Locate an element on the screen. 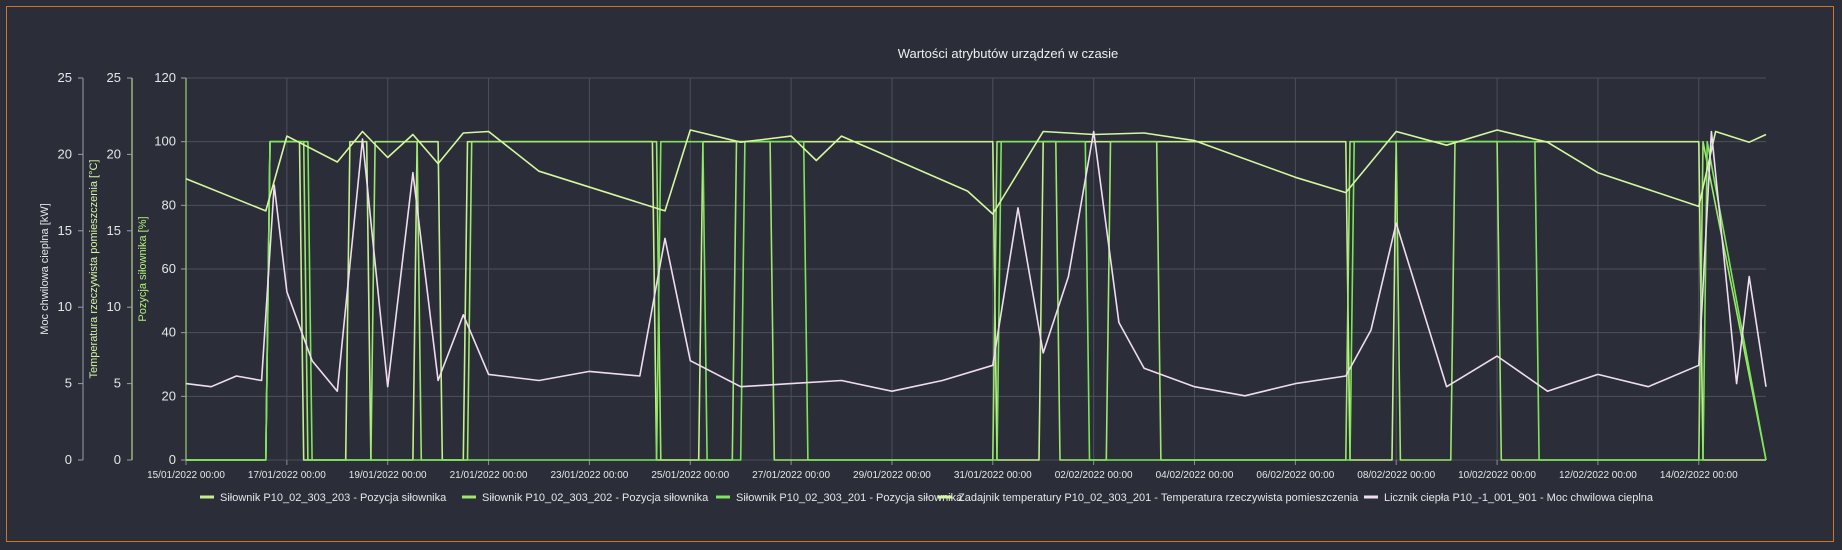 This screenshot has width=1842, height=550. x-tick-label-14: 12/02/2022 00:00 is located at coordinates (1598, 475).